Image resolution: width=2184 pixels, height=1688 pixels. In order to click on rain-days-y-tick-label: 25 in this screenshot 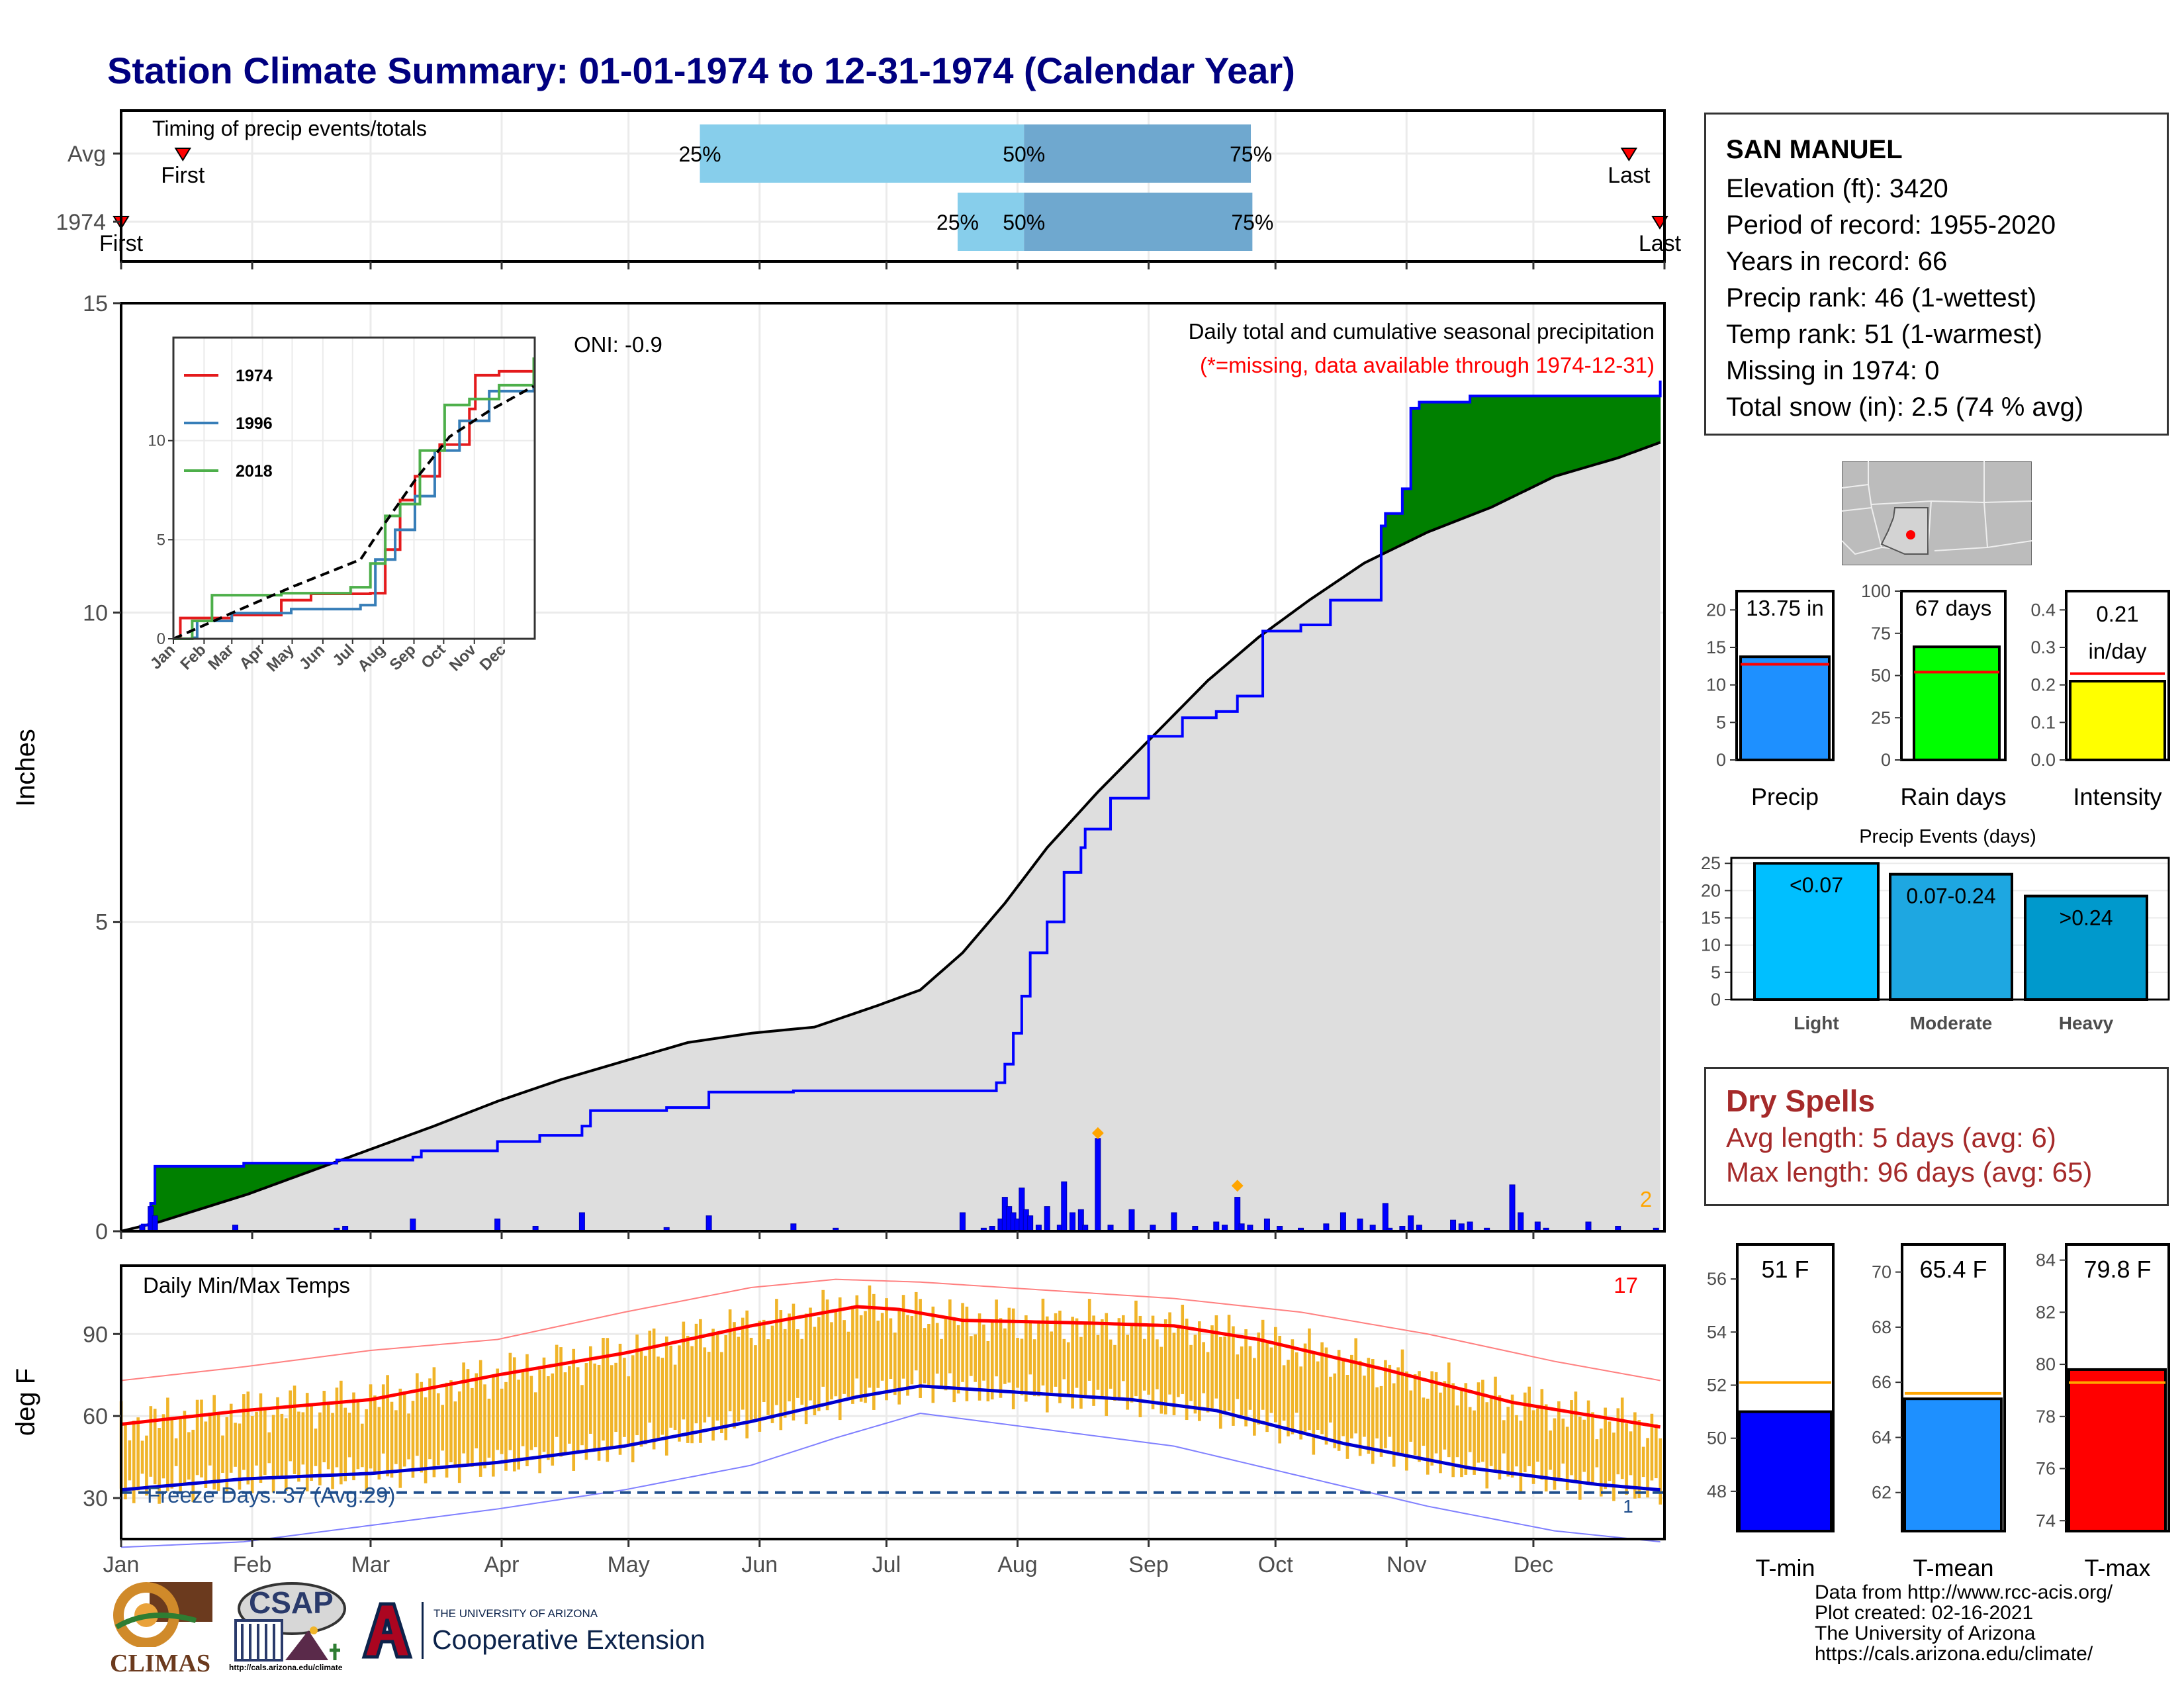, I will do `click(1881, 717)`.